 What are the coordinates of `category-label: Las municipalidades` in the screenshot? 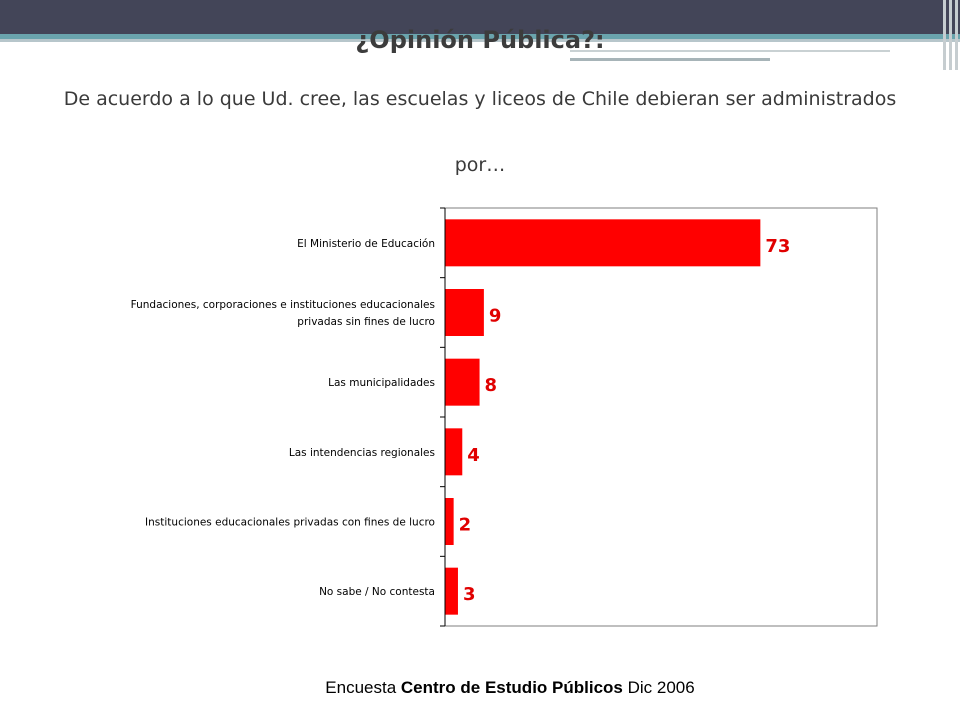 It's located at (381, 383).